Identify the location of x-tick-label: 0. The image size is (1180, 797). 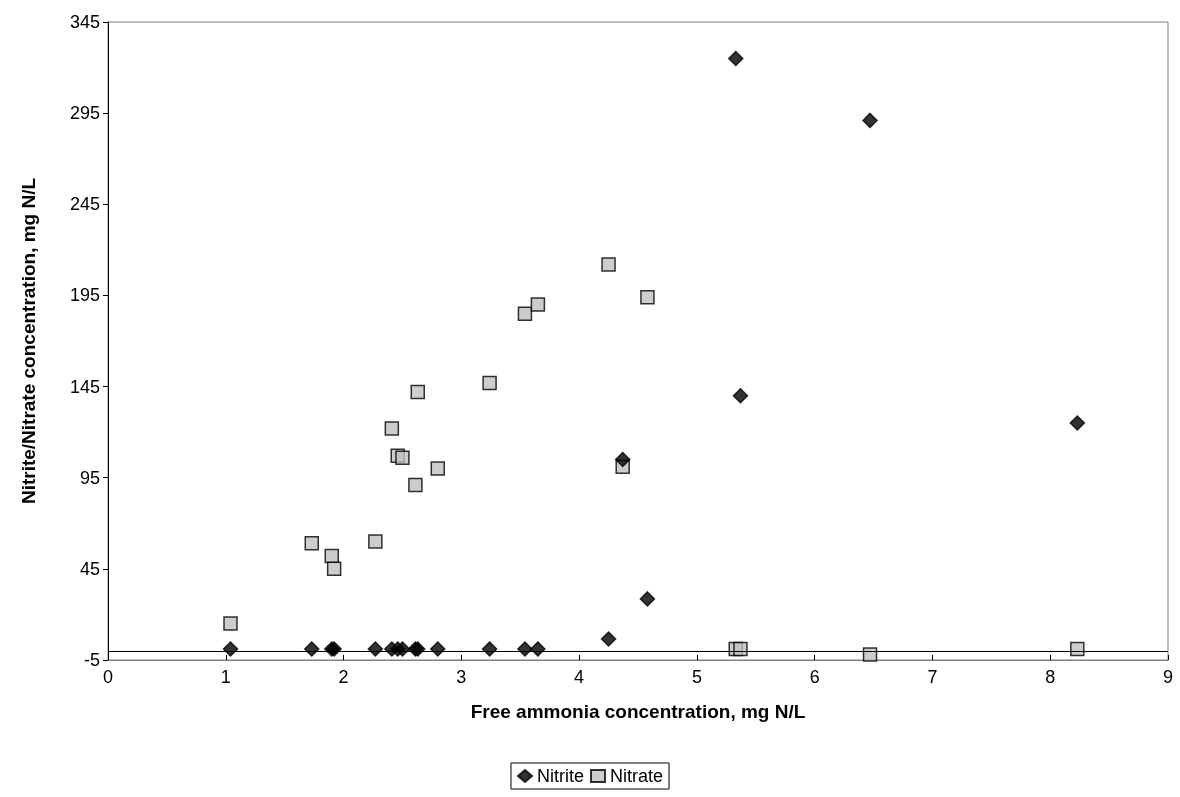
(108, 677).